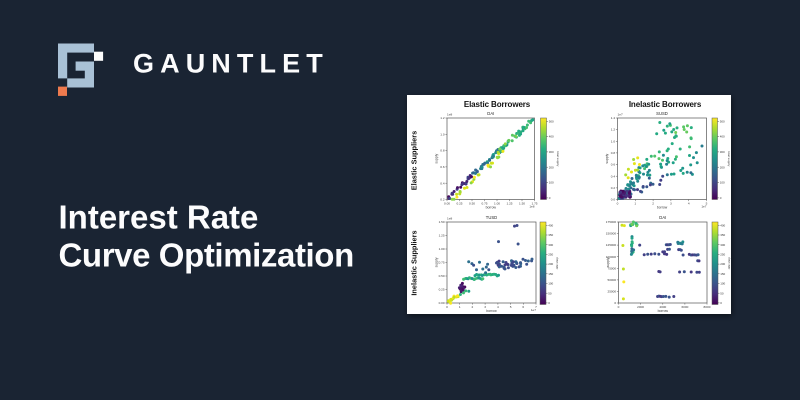 The height and width of the screenshot is (400, 800). What do you see at coordinates (206, 255) in the screenshot?
I see `svg-text: Curve Optimization` at bounding box center [206, 255].